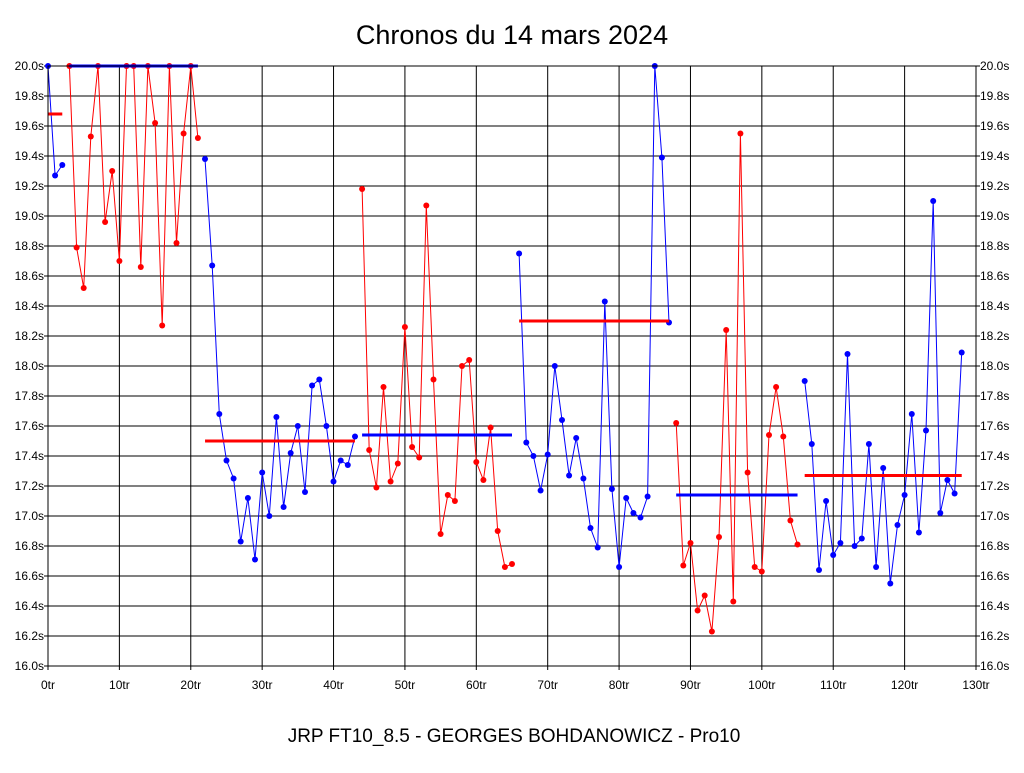  Describe the element at coordinates (994, 456) in the screenshot. I see `y-tick-label-right: 17.4s` at that location.